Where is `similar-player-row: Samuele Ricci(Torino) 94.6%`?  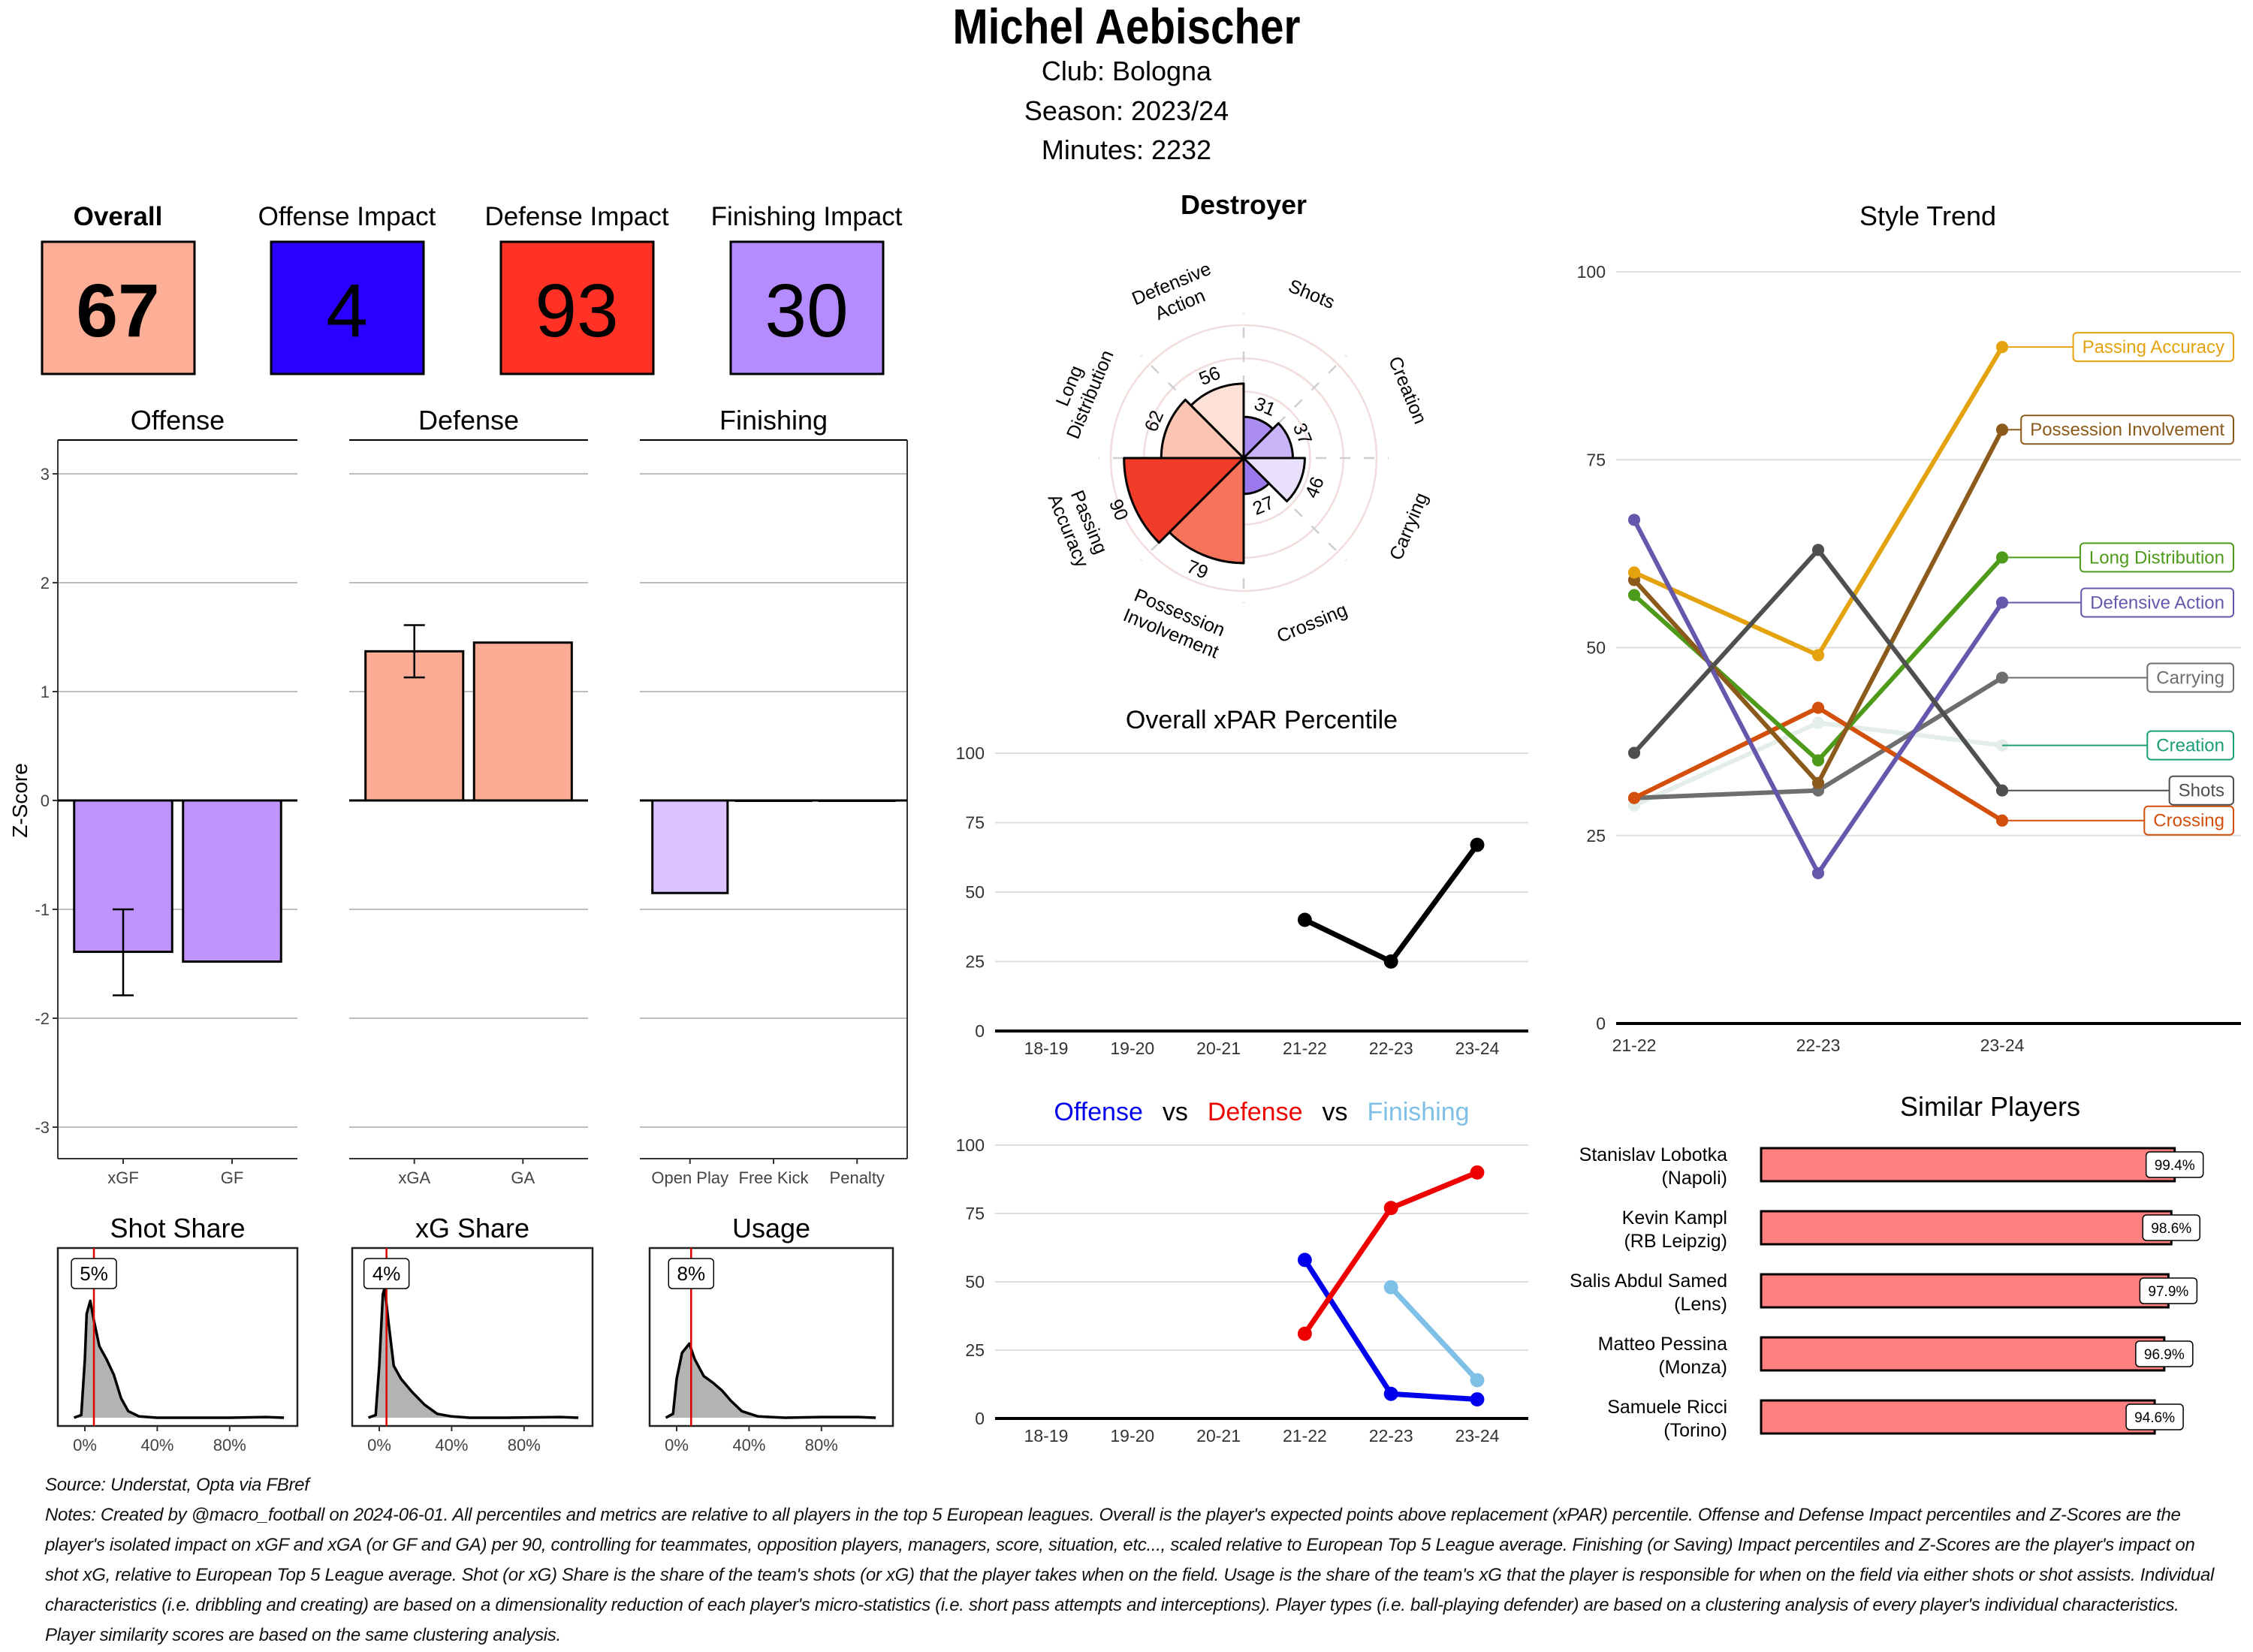
similar-player-row: Samuele Ricci(Torino) 94.6% is located at coordinates (1896, 1419).